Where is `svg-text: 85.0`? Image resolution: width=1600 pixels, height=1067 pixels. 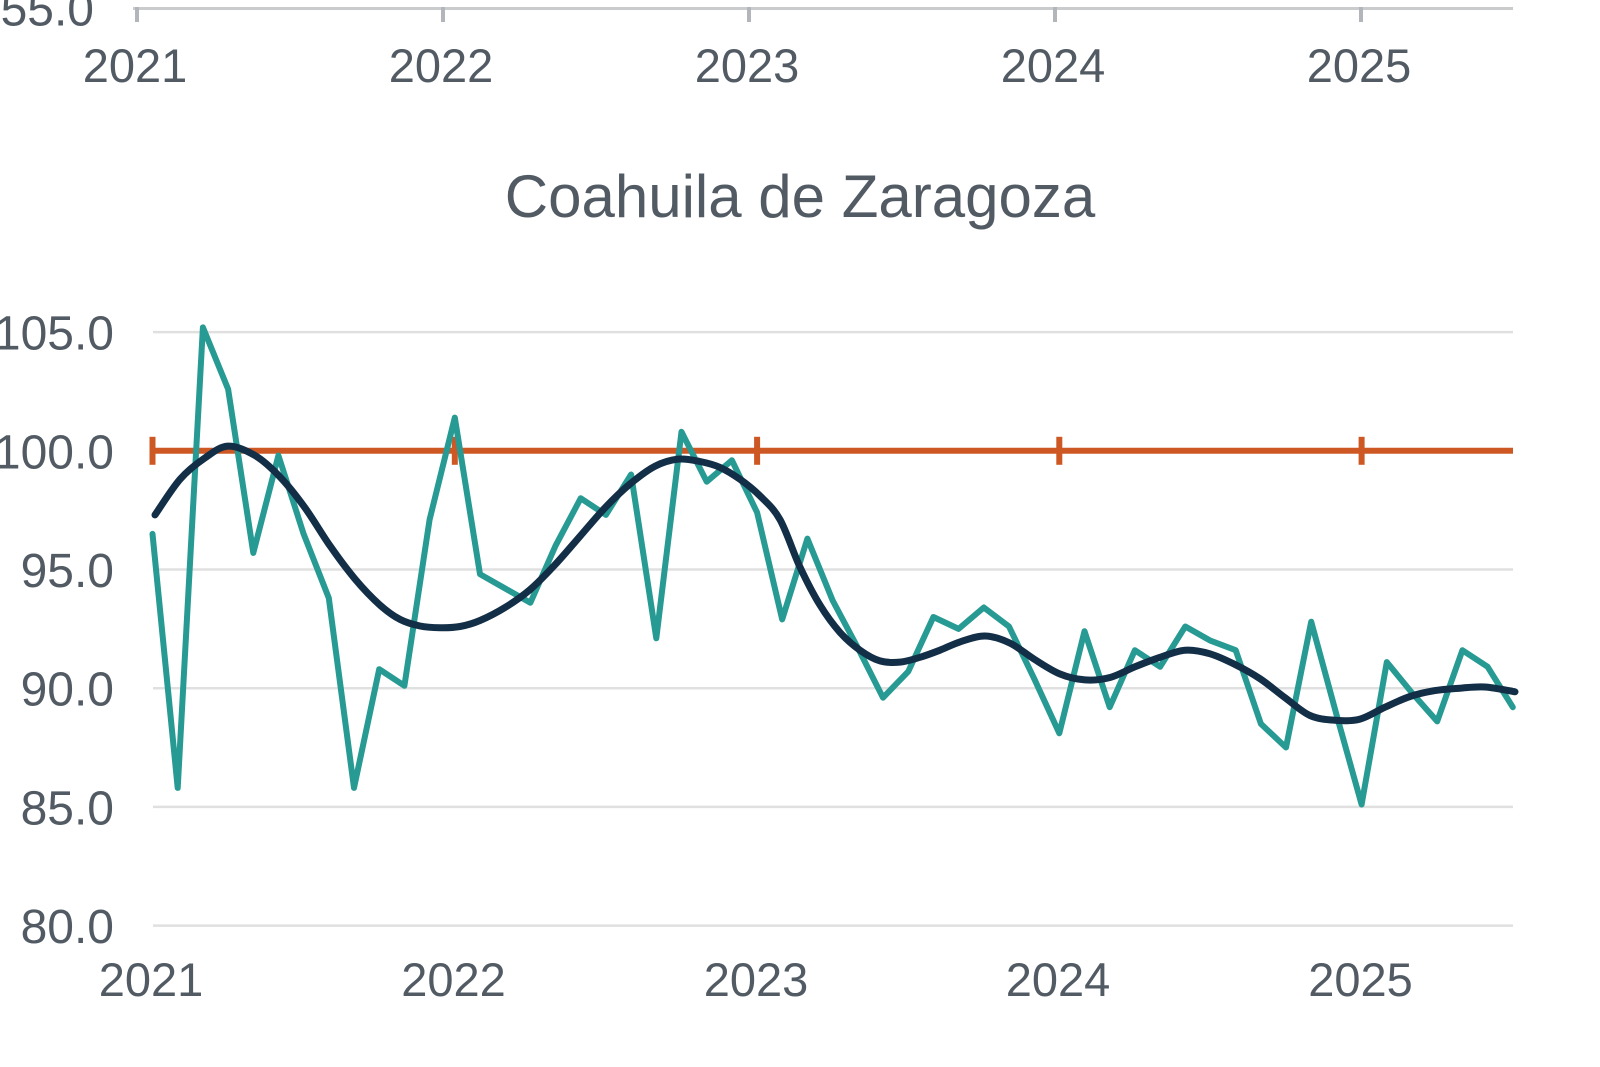
svg-text: 85.0 is located at coordinates (67, 808).